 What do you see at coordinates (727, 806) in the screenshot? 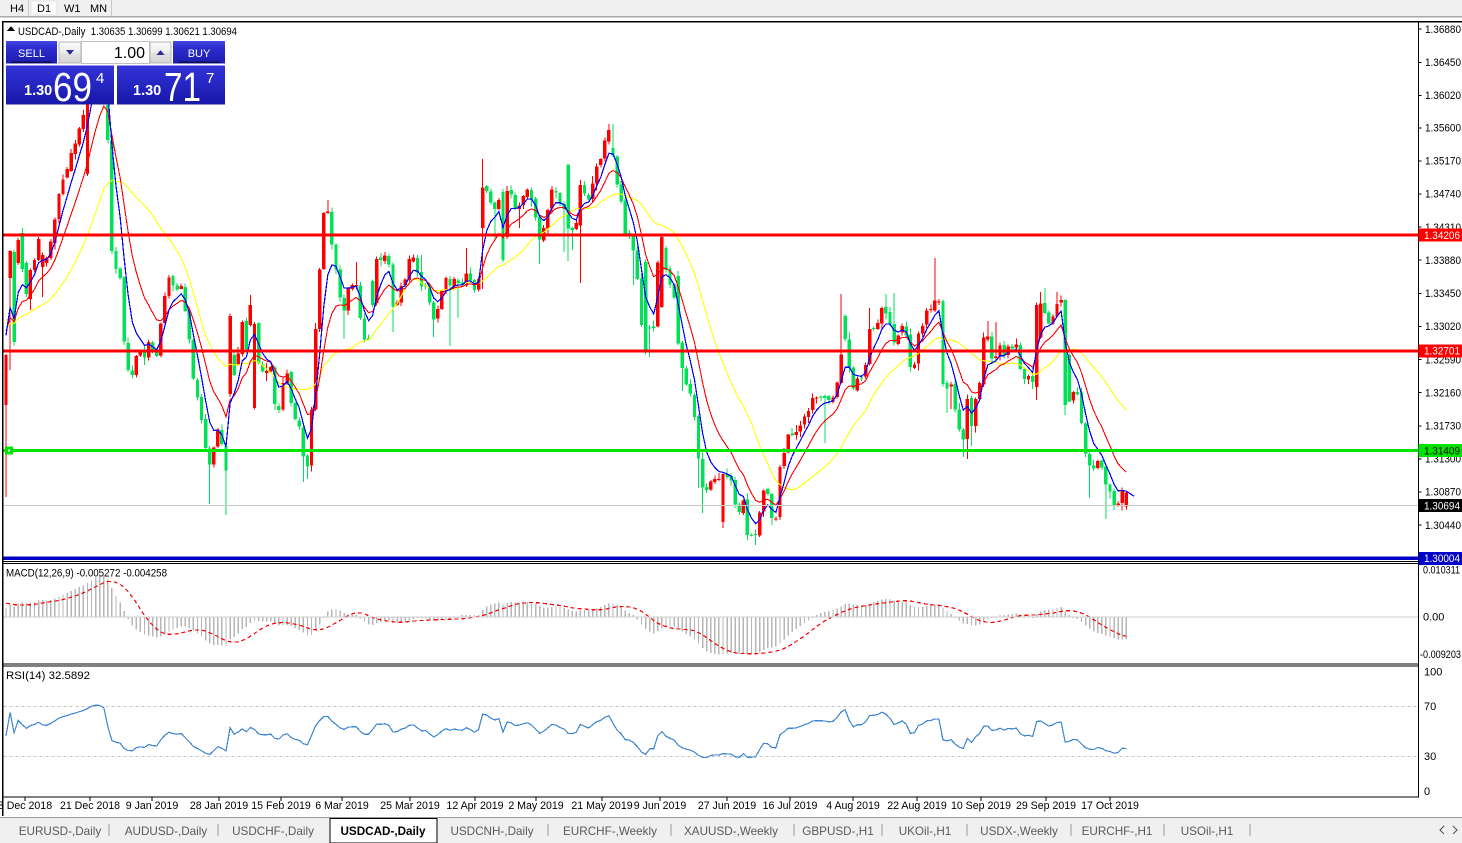
I see `svg-text: 27 Jun 2019` at bounding box center [727, 806].